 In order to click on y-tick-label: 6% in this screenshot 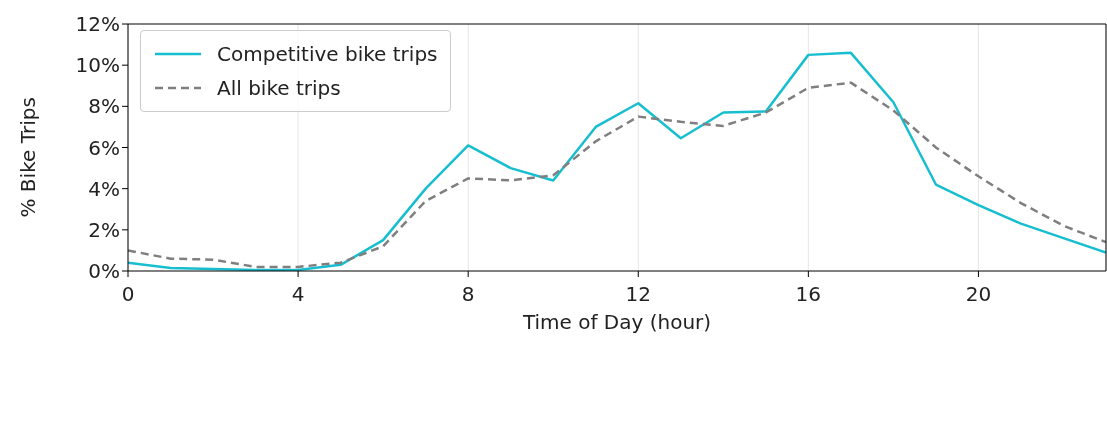, I will do `click(104, 147)`.